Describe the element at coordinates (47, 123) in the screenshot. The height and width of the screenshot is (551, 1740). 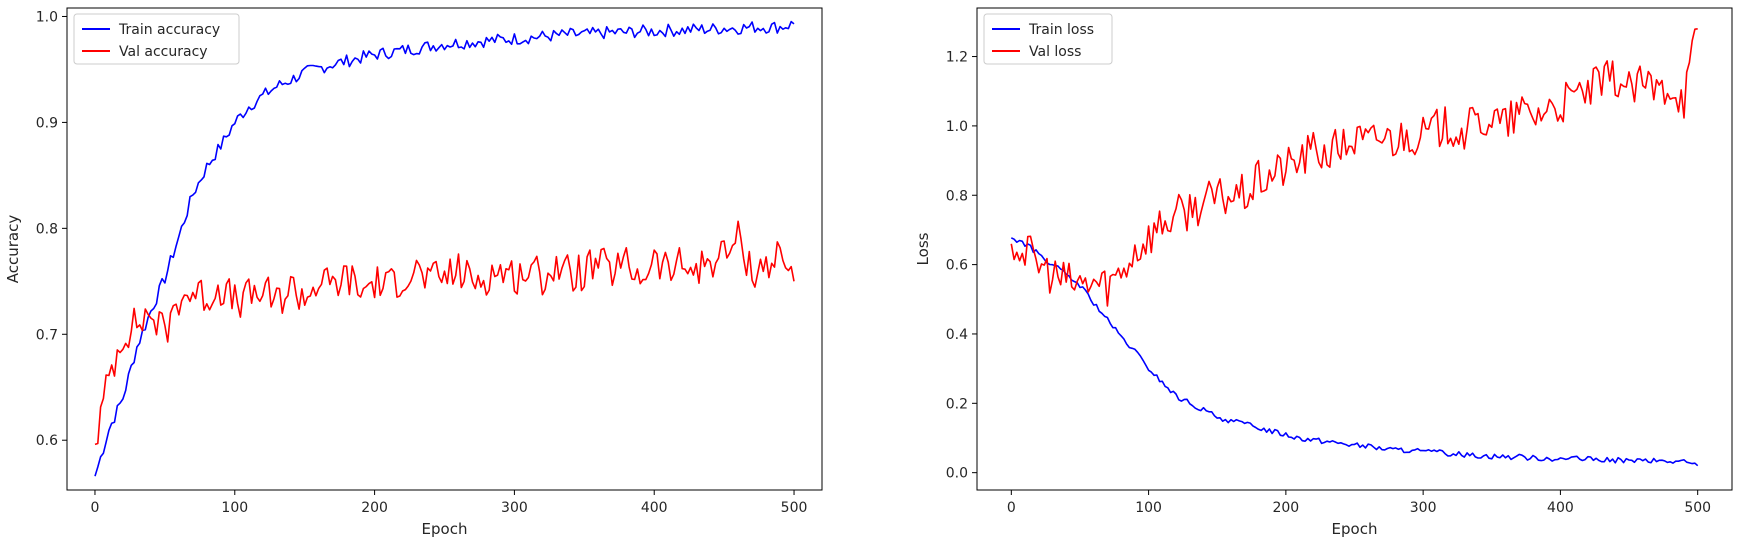
I see `y-tick-label: 0.9` at that location.